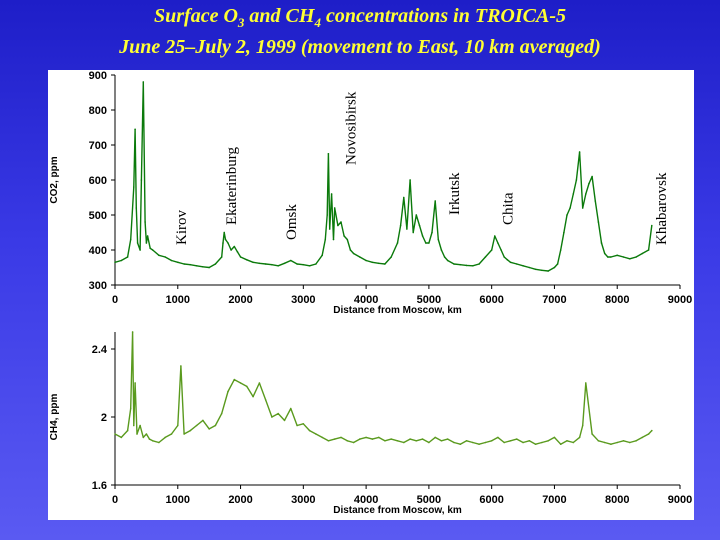 The height and width of the screenshot is (540, 720). Describe the element at coordinates (98, 76) in the screenshot. I see `y-tick-label: 900` at that location.